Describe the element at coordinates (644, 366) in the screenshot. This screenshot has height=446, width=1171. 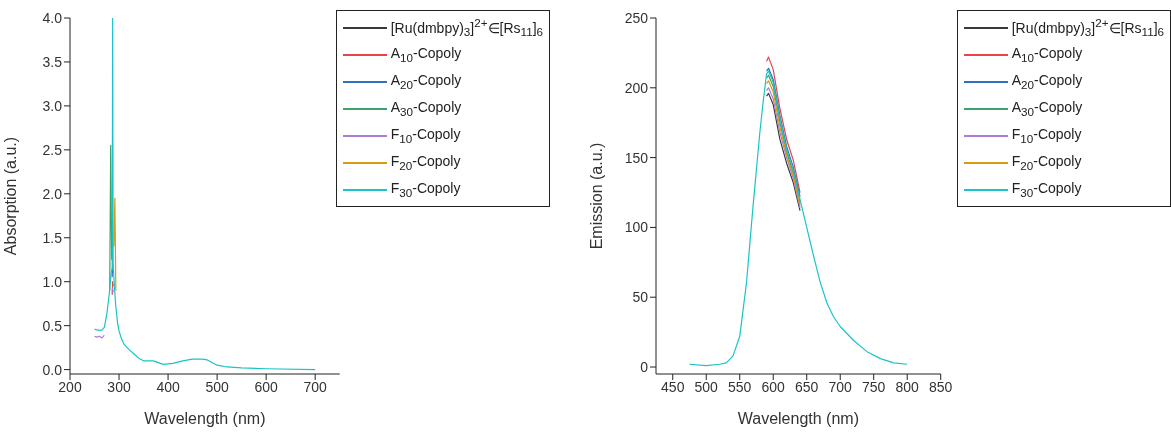
I see `y-tick-label: 0` at that location.